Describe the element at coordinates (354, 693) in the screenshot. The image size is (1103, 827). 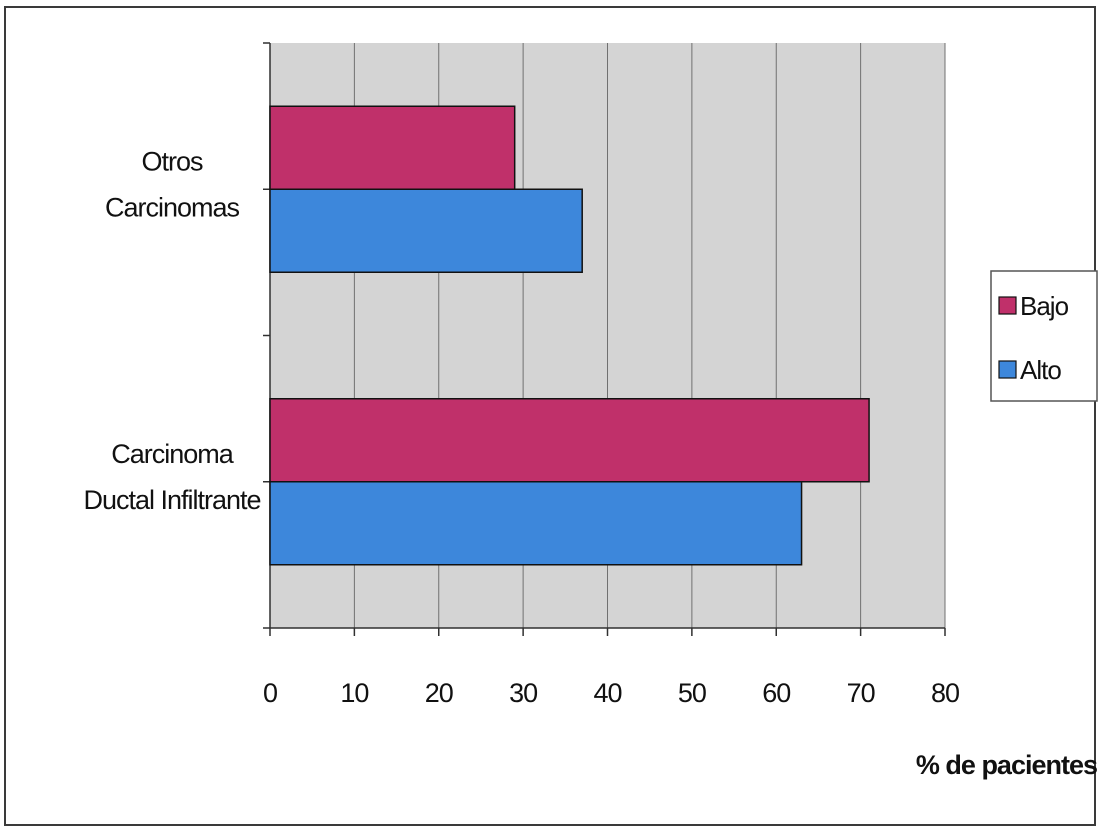
I see `x-tick-label: 10` at that location.